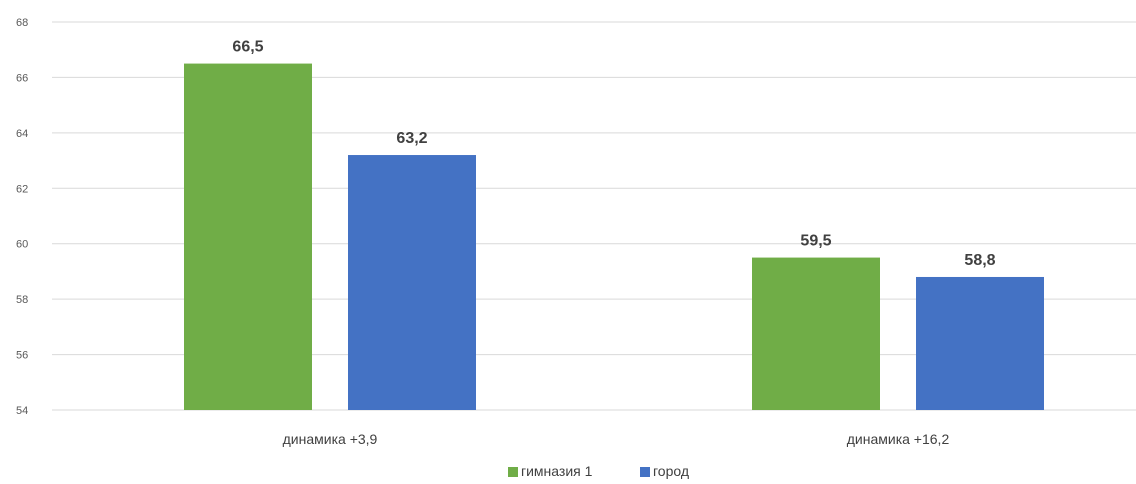 This screenshot has height=484, width=1136. I want to click on data-label: 58,8, so click(979, 260).